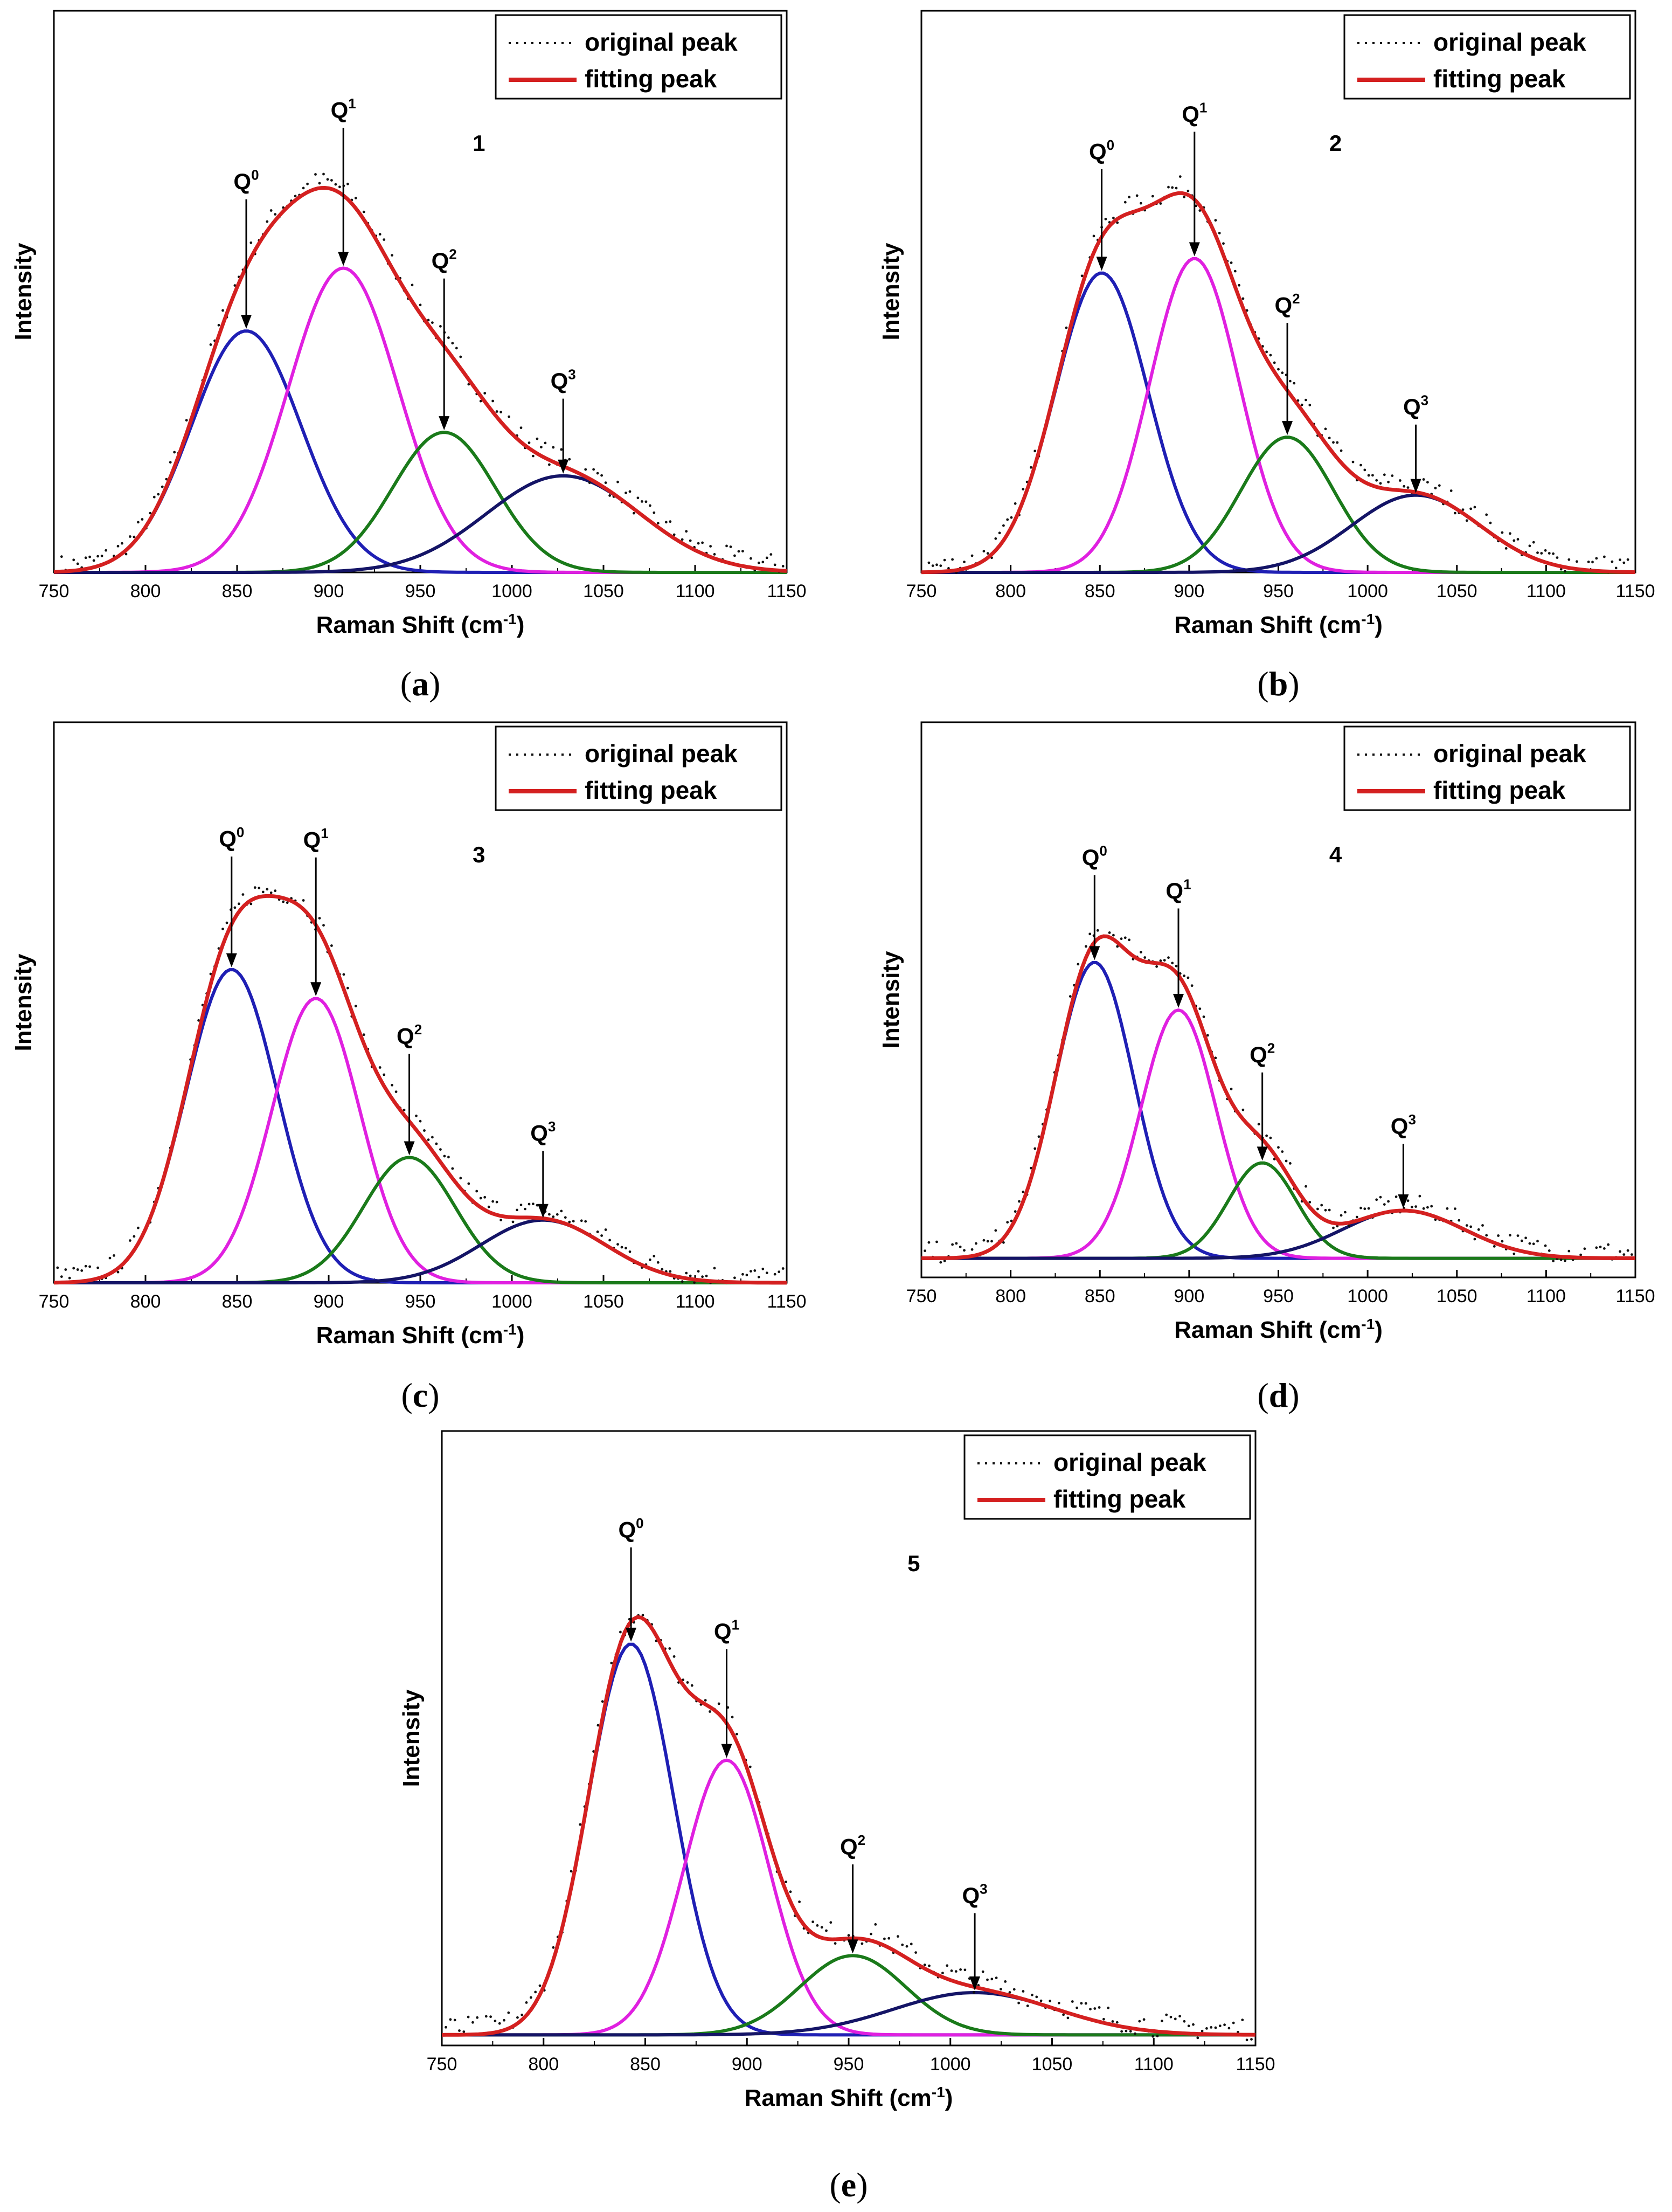 This screenshot has width=1672, height=2212. I want to click on fitting-peak-curve, so click(420, 1089).